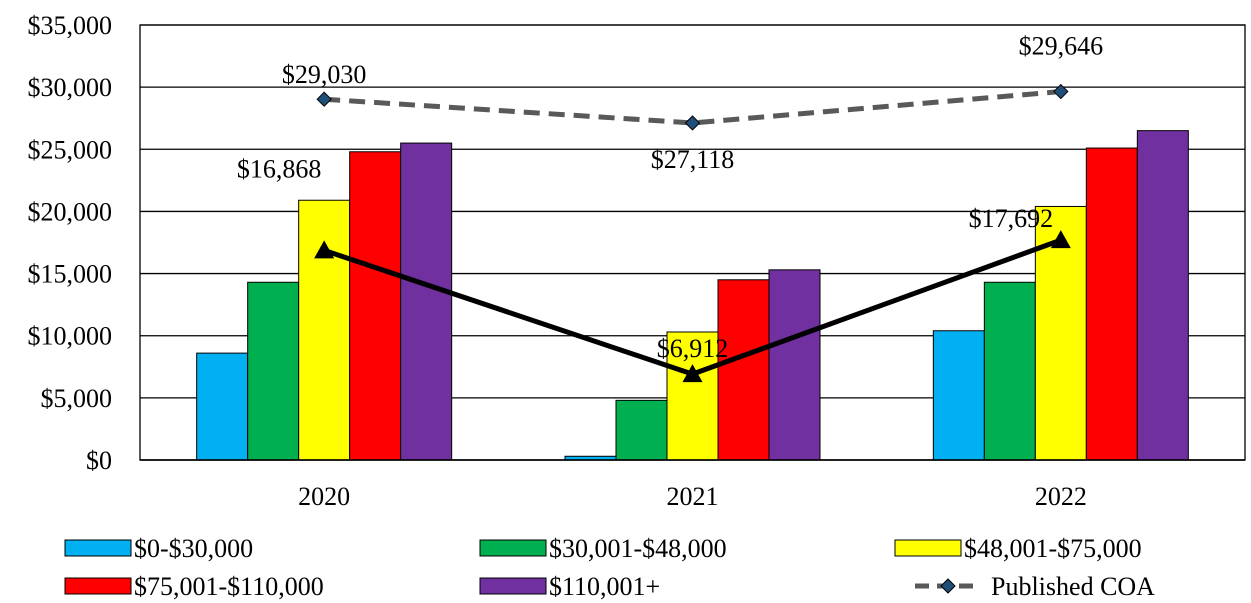  Describe the element at coordinates (70, 25) in the screenshot. I see `y-tick-label: $35,000` at that location.